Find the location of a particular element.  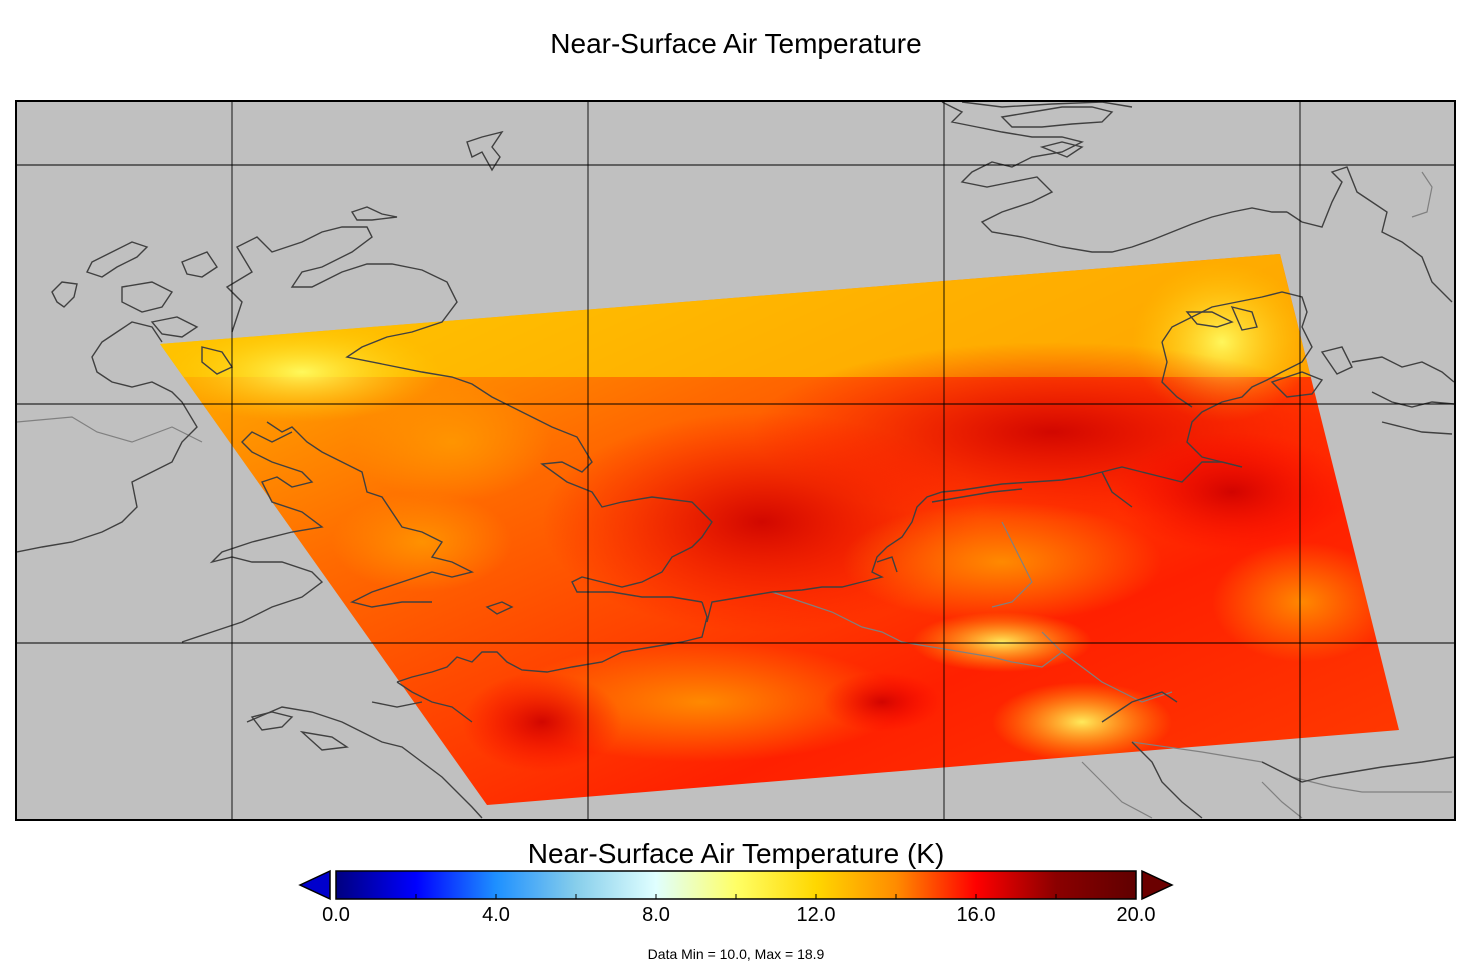

data-stats: Data Min = 10.0, Max = 18.9 is located at coordinates (736, 954).